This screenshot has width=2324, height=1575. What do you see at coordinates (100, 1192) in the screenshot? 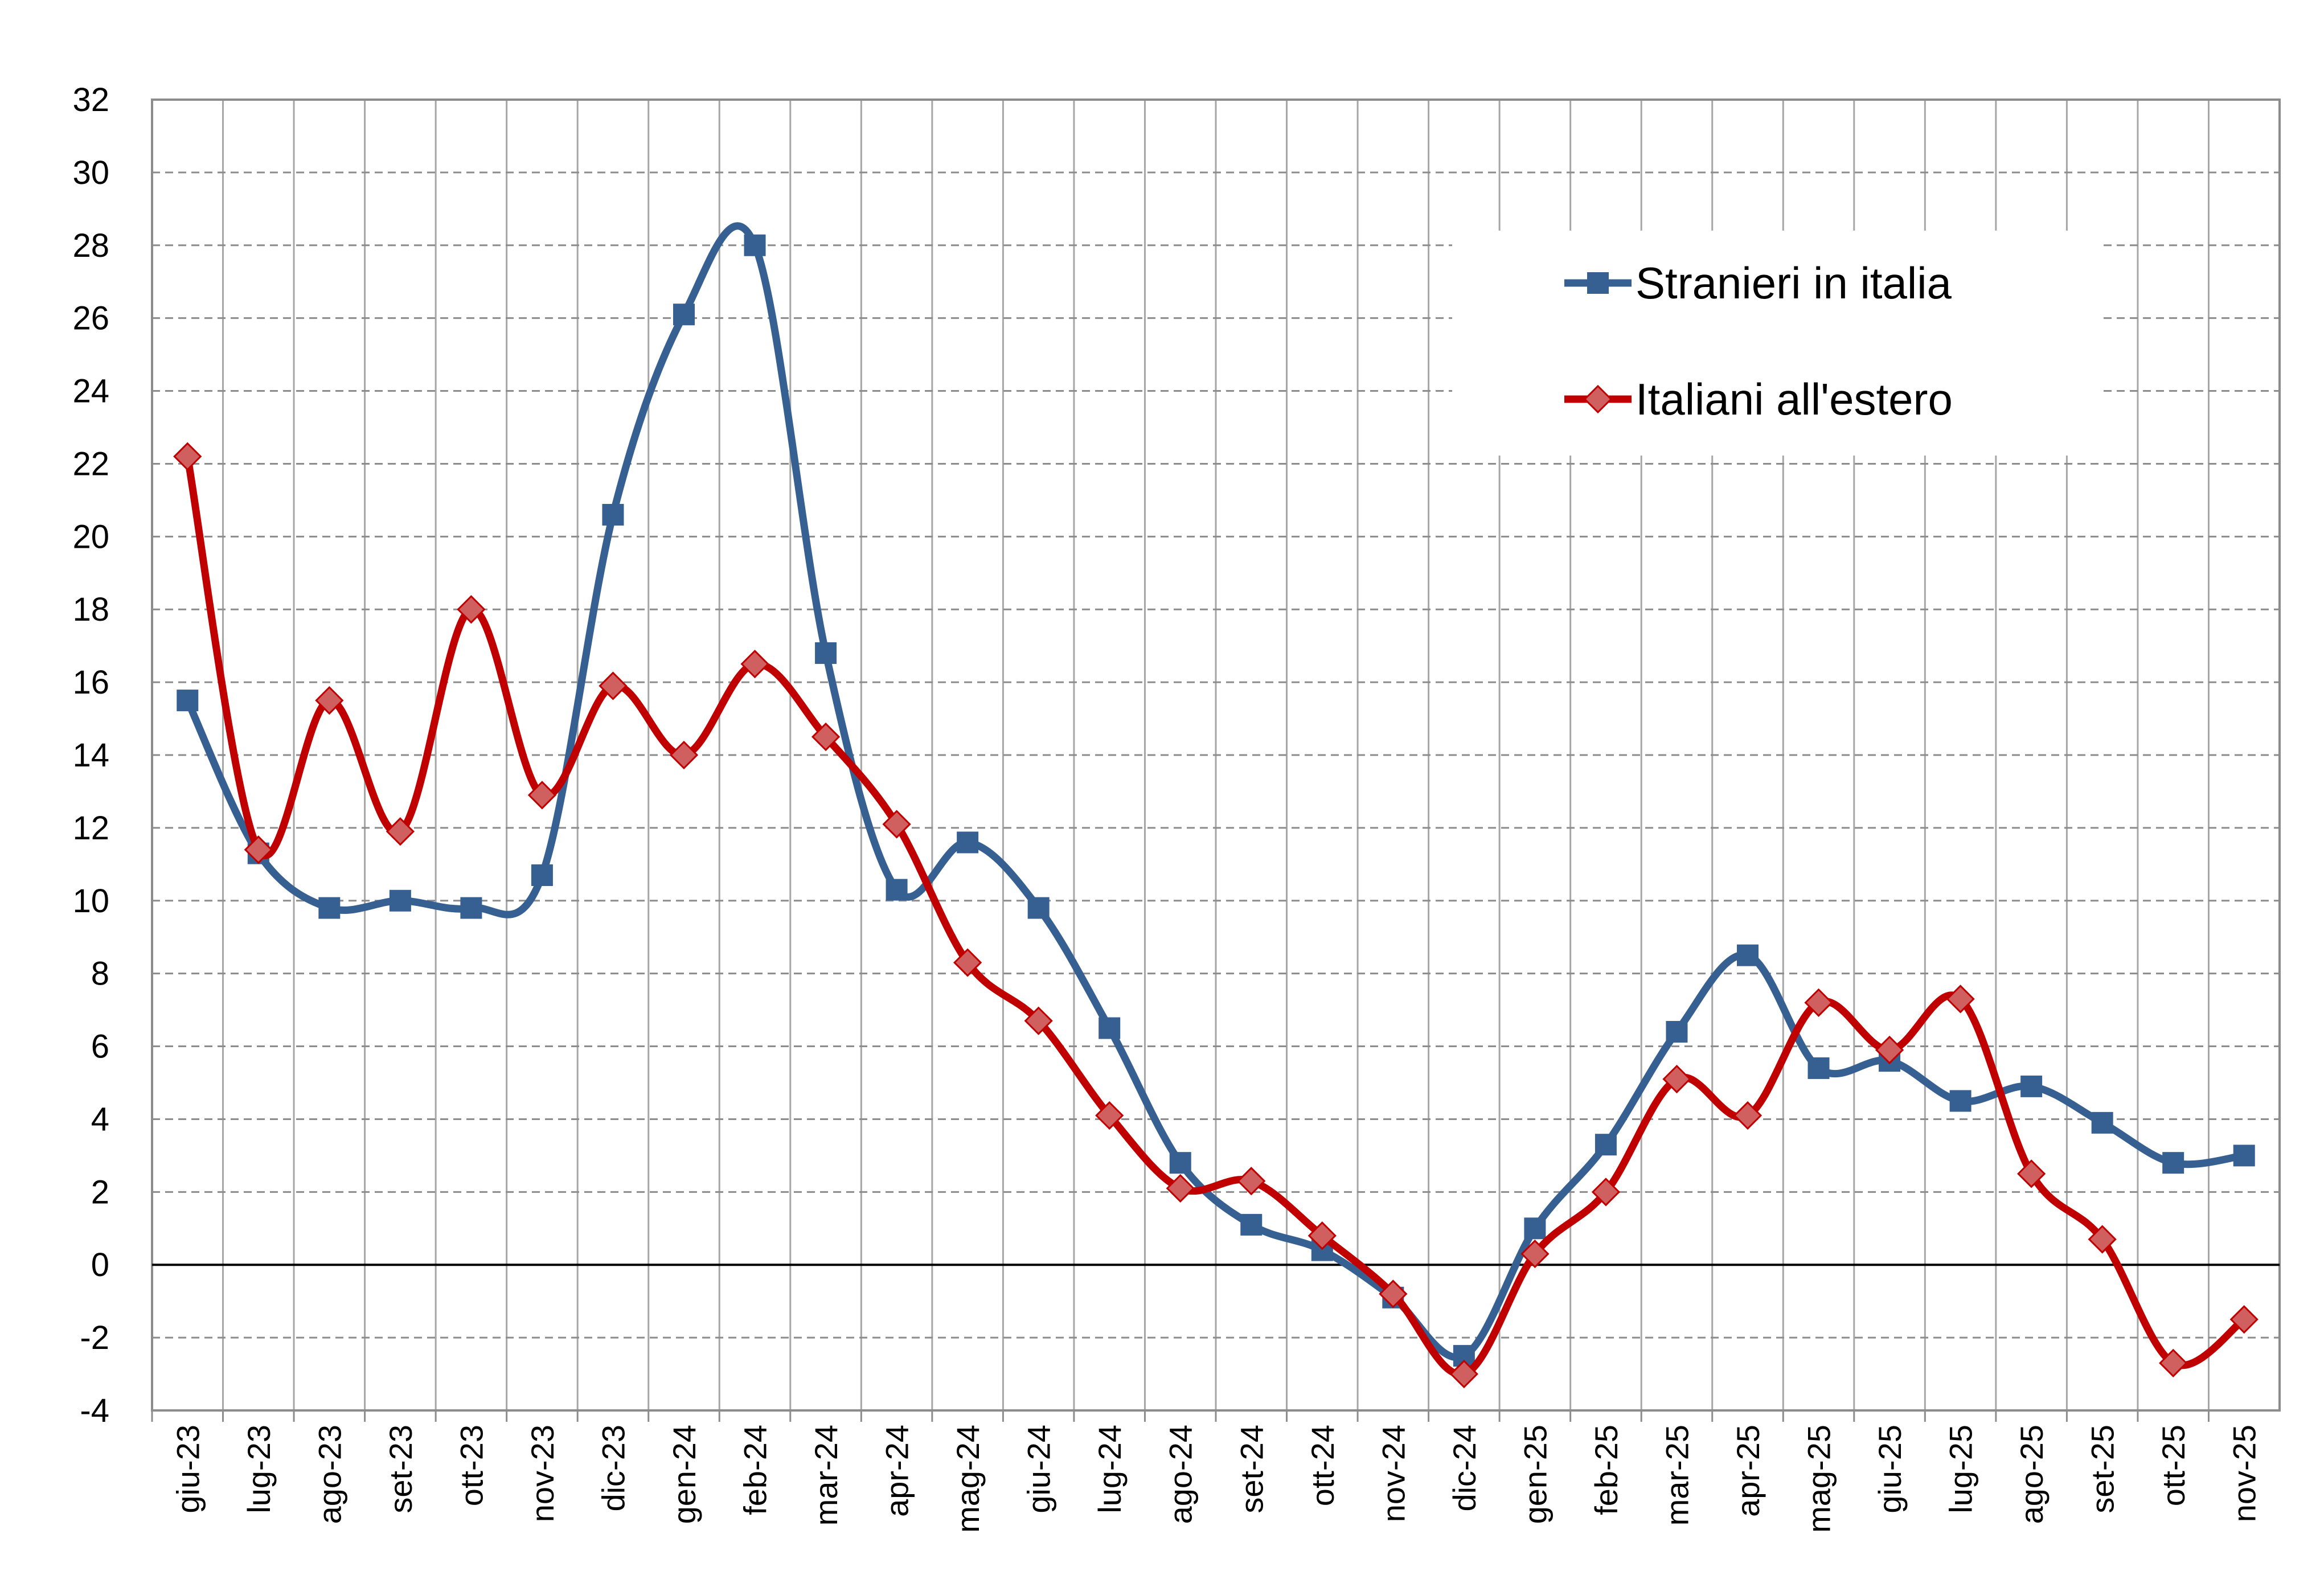
I see `y-tick-label: 2` at bounding box center [100, 1192].